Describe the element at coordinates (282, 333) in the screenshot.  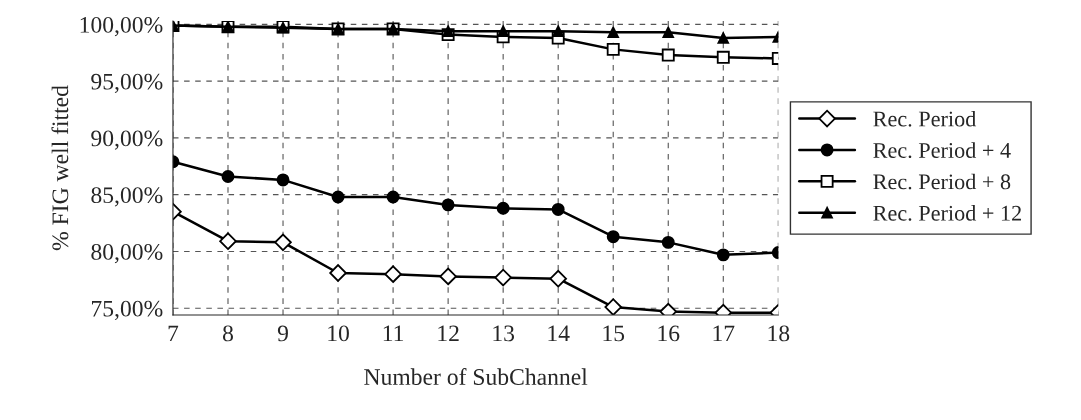
I see `x-tick-label: 9` at that location.